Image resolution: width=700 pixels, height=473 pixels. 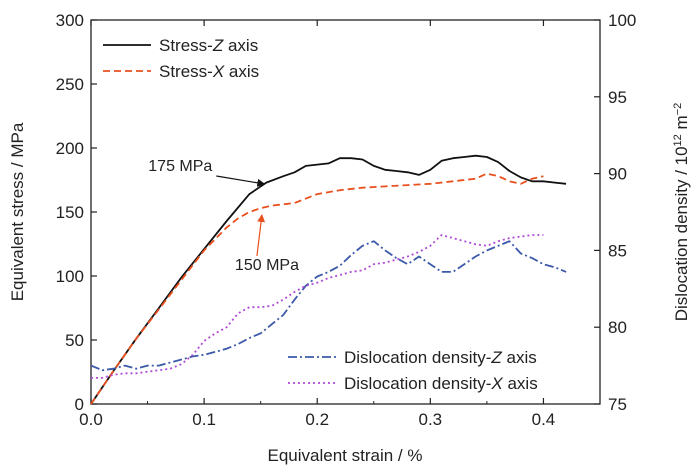 I want to click on x-axis-title: Equivalent strain / %, so click(x=345, y=455).